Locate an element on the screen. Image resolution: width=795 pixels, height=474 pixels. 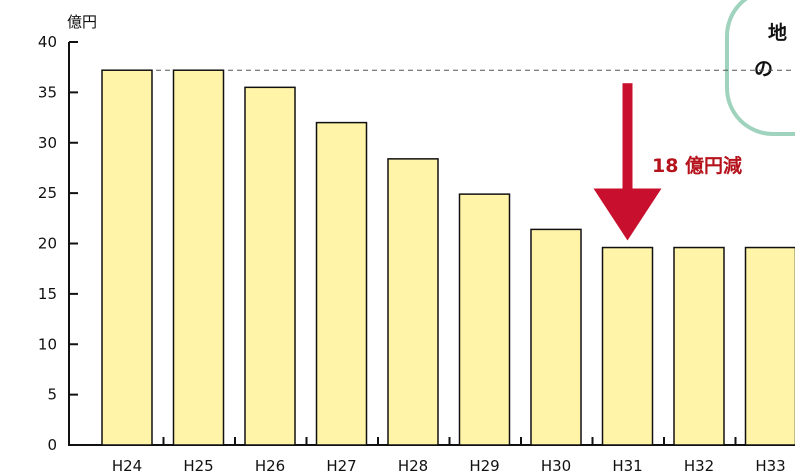
bar-H29 is located at coordinates (484, 319).